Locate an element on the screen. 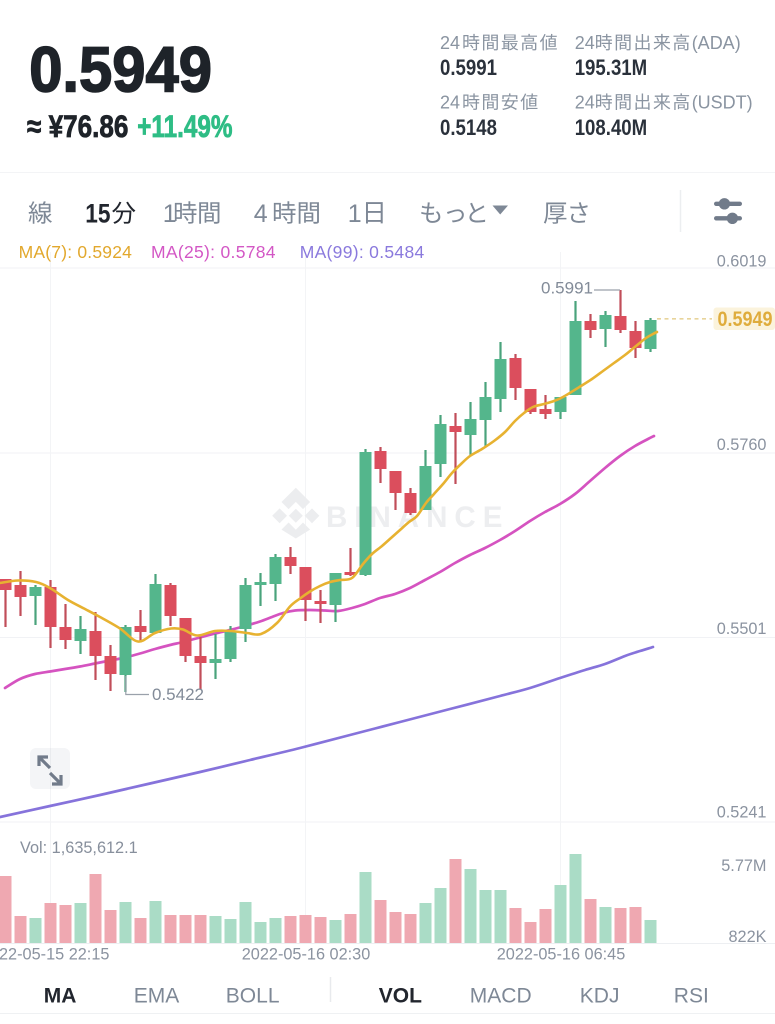 The height and width of the screenshot is (1024, 775). svg-text: 0.5760 is located at coordinates (742, 445).